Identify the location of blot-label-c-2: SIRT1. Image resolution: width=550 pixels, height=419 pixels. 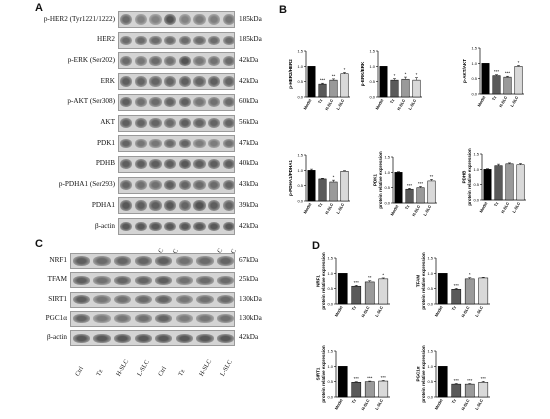
(57, 298).